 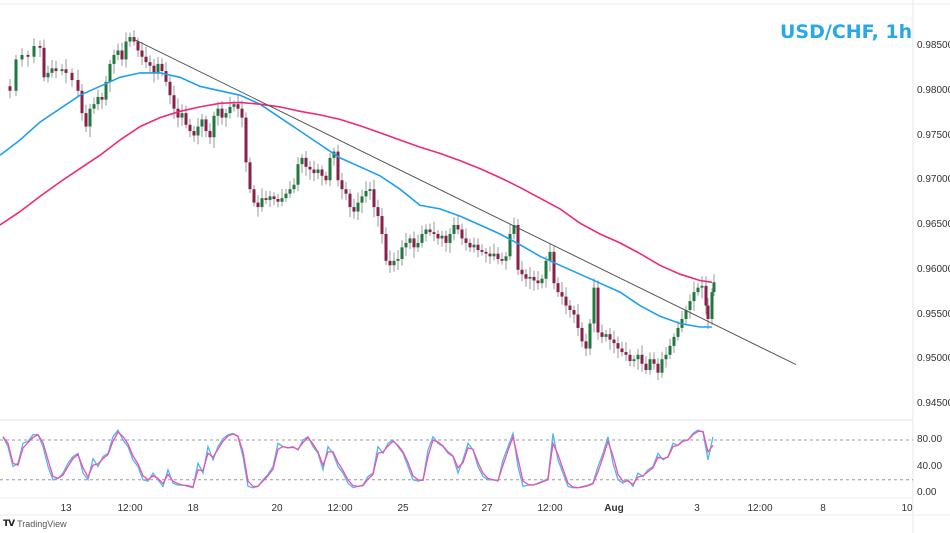 I want to click on price-label: 0.98500, so click(x=933, y=45).